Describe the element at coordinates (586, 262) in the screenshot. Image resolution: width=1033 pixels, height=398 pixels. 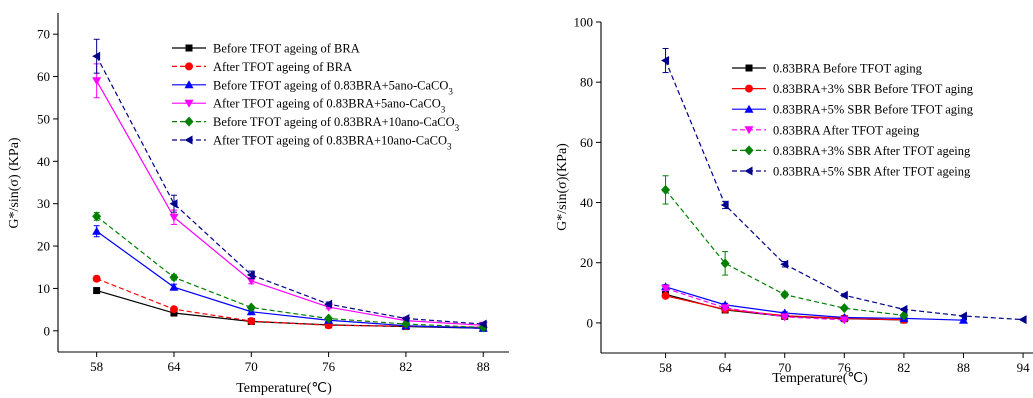
I see `y-tick-label: 20` at that location.